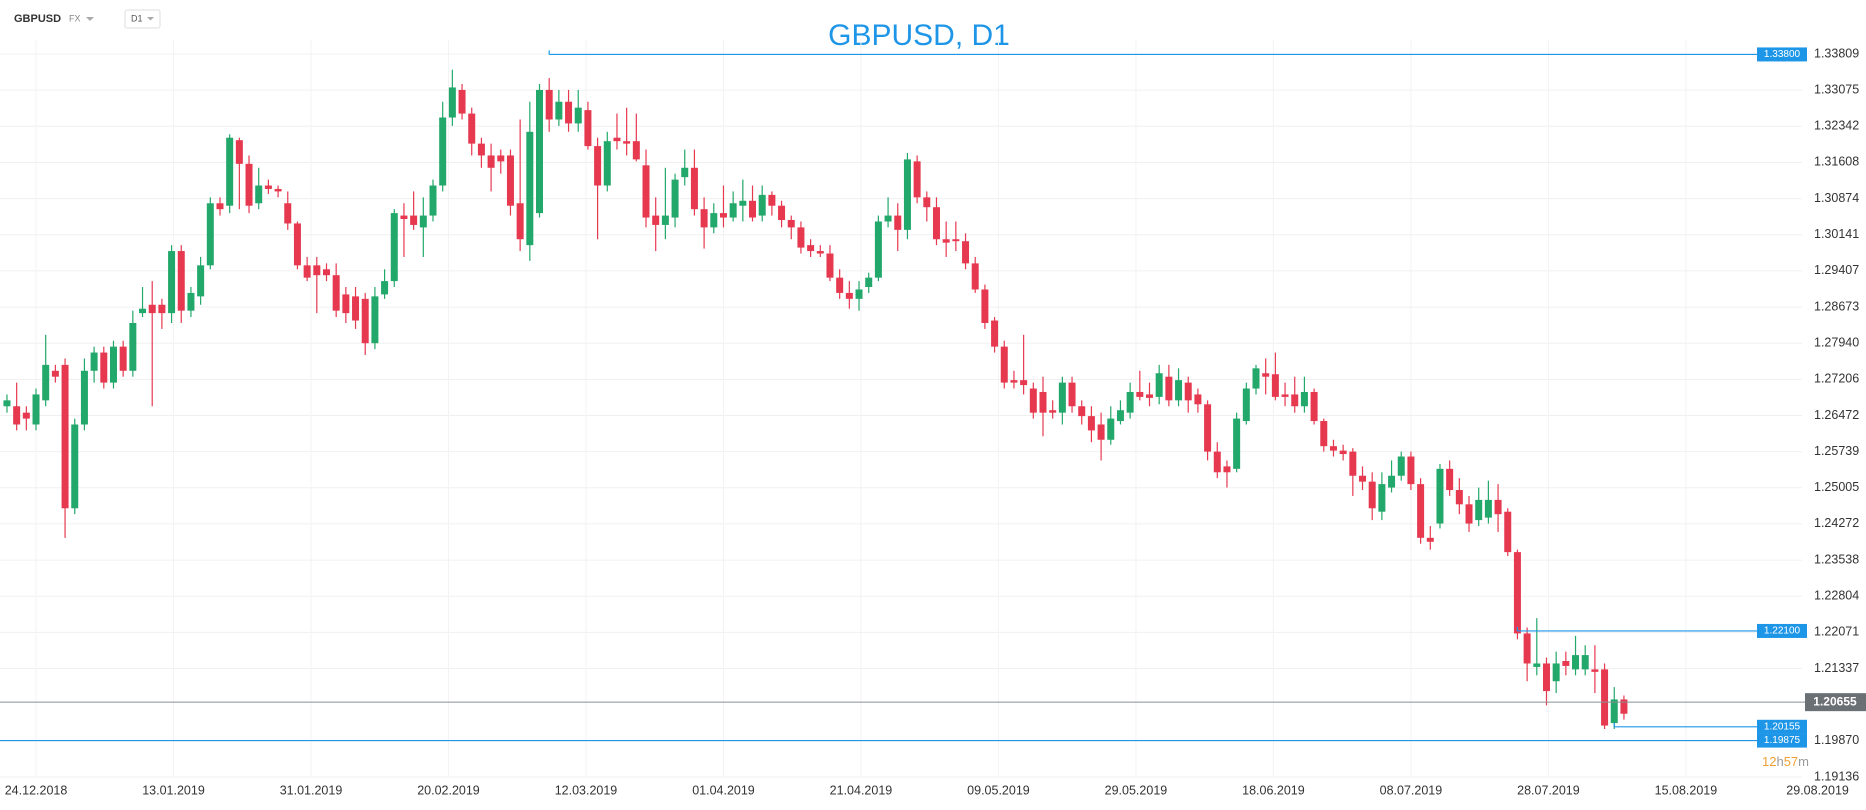 Image resolution: width=1866 pixels, height=810 pixels. I want to click on timeframe-dropdown, so click(142, 19).